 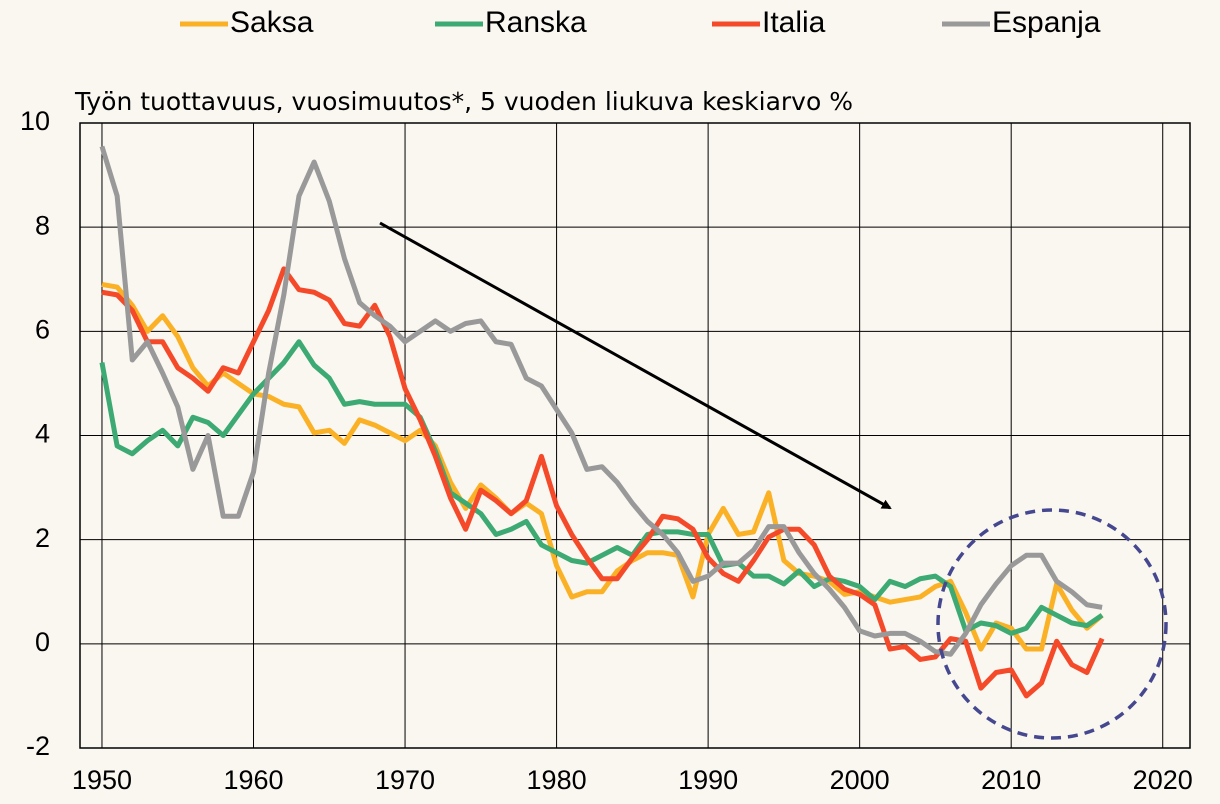 I want to click on y-tick-label: 10, so click(x=35, y=121).